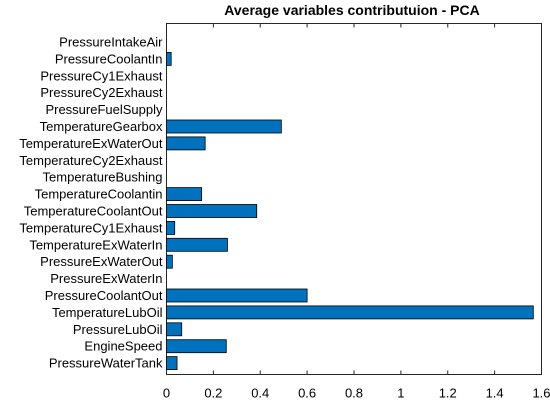 This screenshot has width=550, height=405. What do you see at coordinates (166, 393) in the screenshot?
I see `x-tick-label: 0` at bounding box center [166, 393].